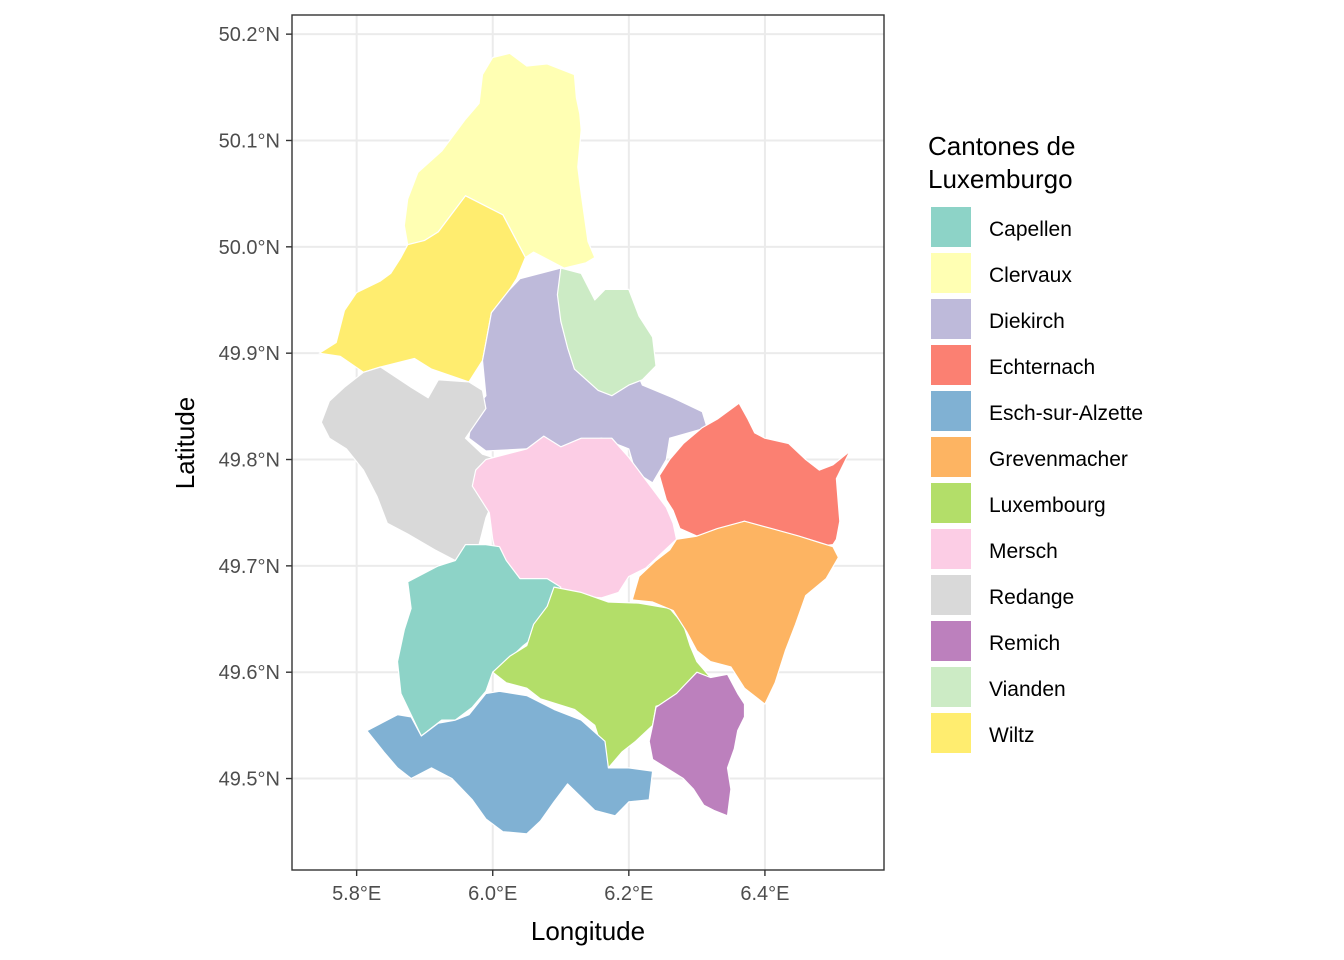 The width and height of the screenshot is (1344, 960). What do you see at coordinates (951, 549) in the screenshot?
I see `legend-swatch-mersch` at bounding box center [951, 549].